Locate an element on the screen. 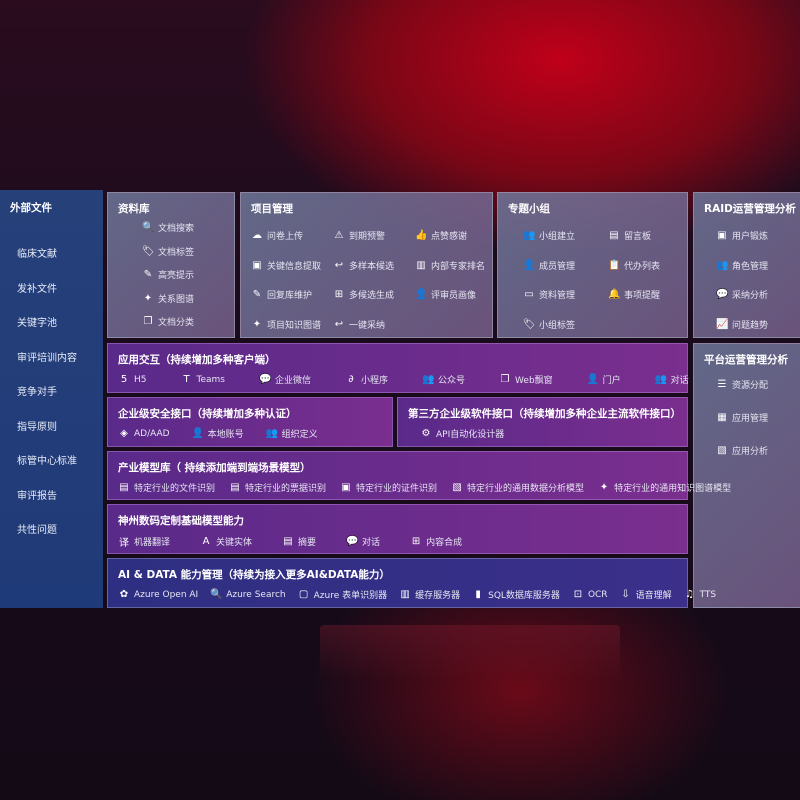 The height and width of the screenshot is (800, 800). sidebar-item: 审评报告 is located at coordinates (37, 496).